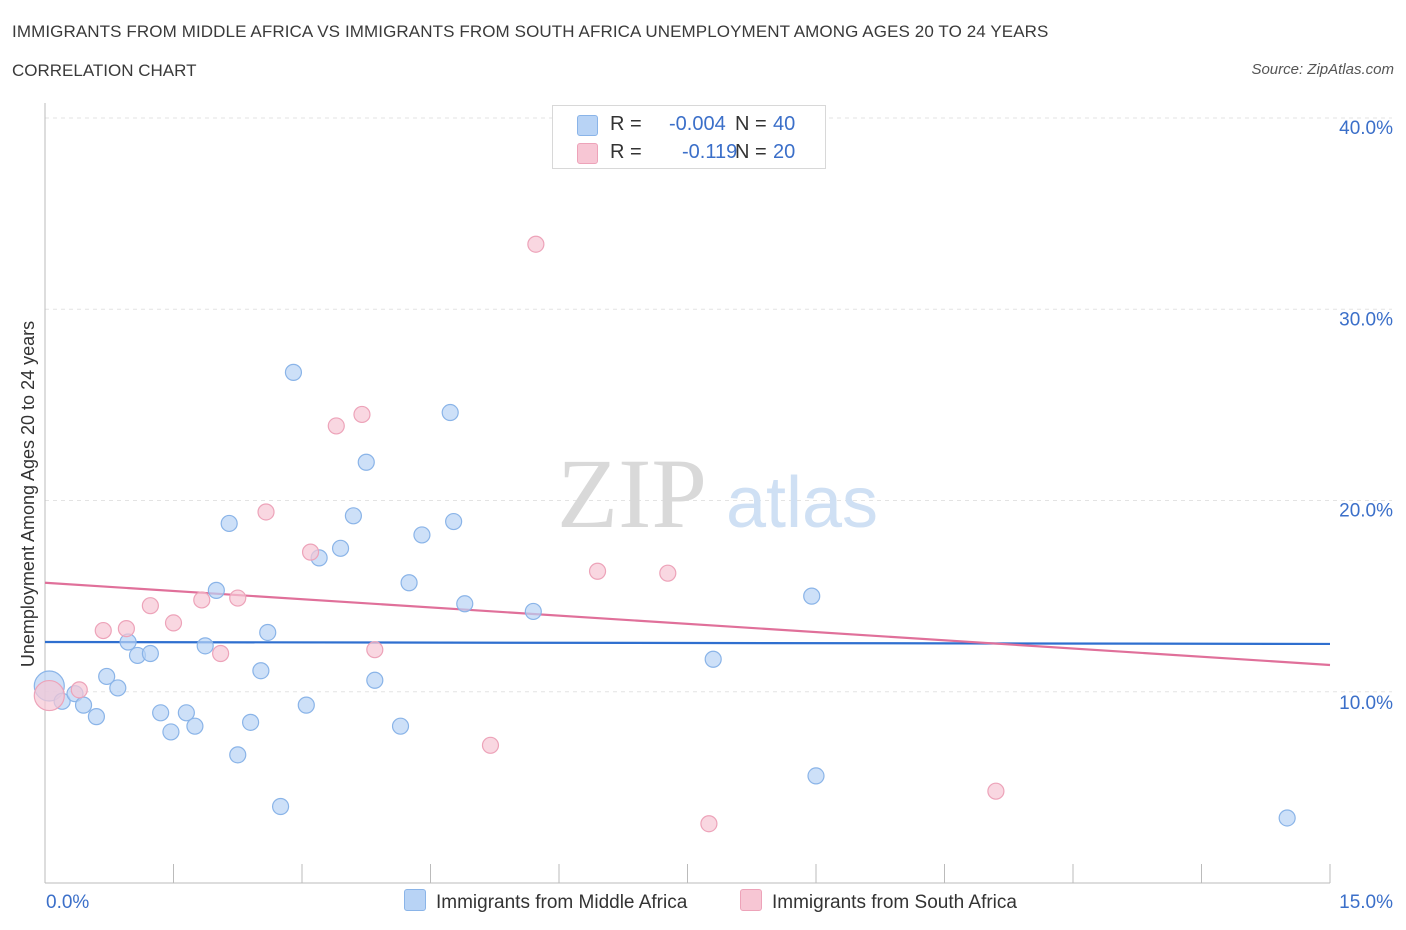  I want to click on y-axis-label: Unemployment Among Ages 20 to 24 years, so click(28, 494).